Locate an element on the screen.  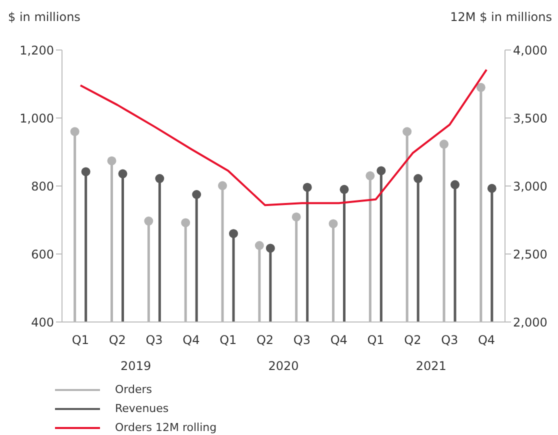
legend-label: Revenues is located at coordinates (142, 408).